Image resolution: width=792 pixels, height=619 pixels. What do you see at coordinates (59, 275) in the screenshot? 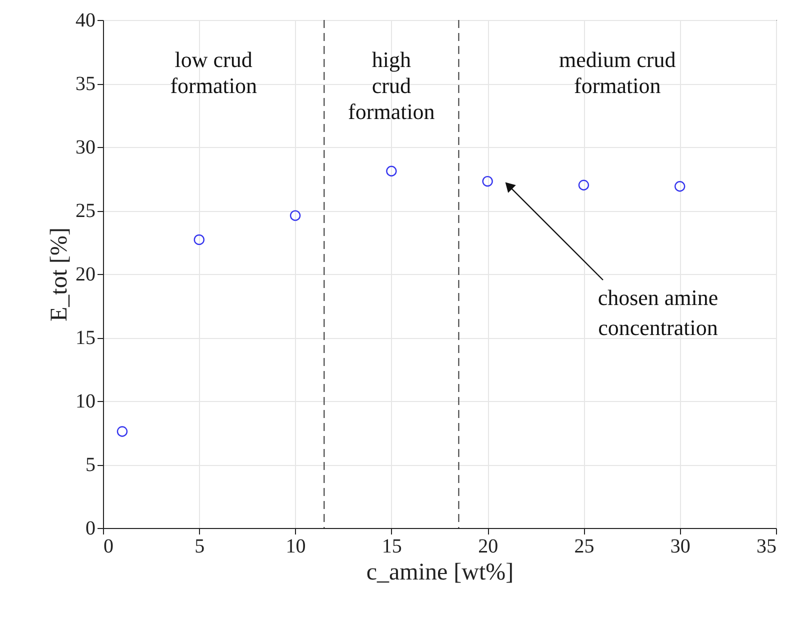
I see `y-axis-title: E_tot [%]` at bounding box center [59, 275].